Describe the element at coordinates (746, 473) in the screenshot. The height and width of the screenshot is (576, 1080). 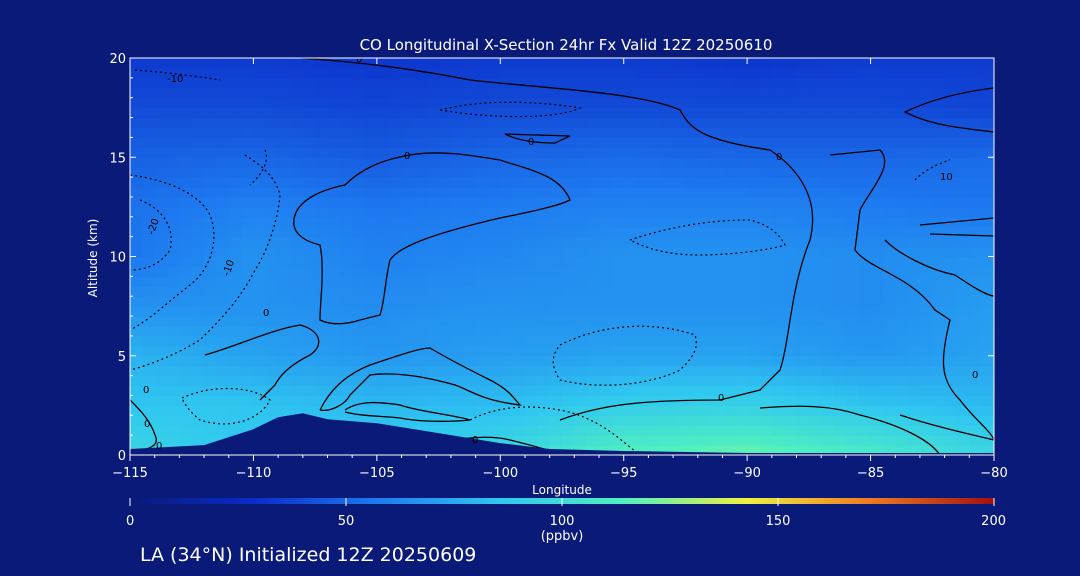
I see `x-tick-label: −90` at that location.